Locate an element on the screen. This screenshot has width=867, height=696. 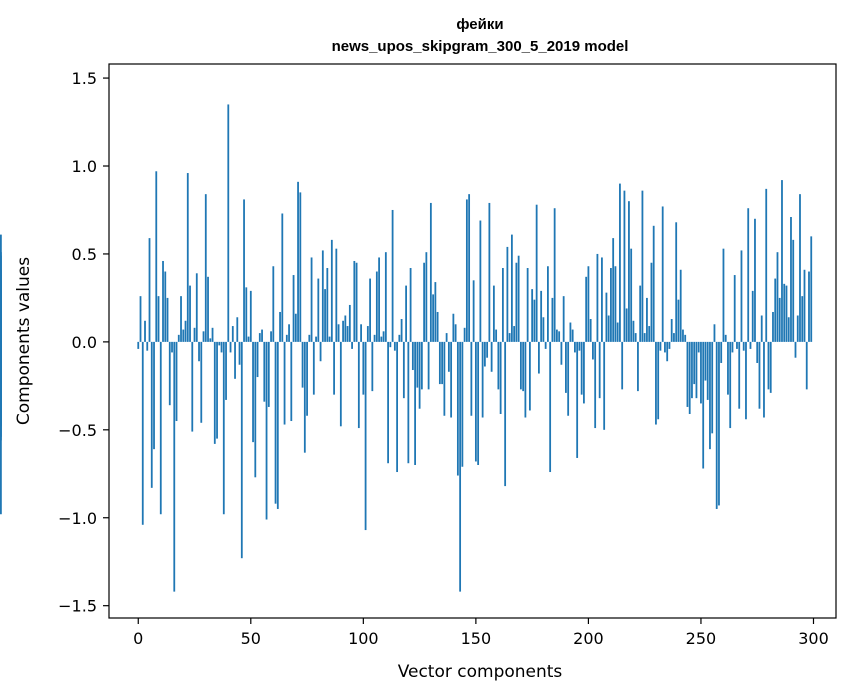
chart-subtitle: news_upos_skipgram_300_5_2019 model is located at coordinates (480, 46).